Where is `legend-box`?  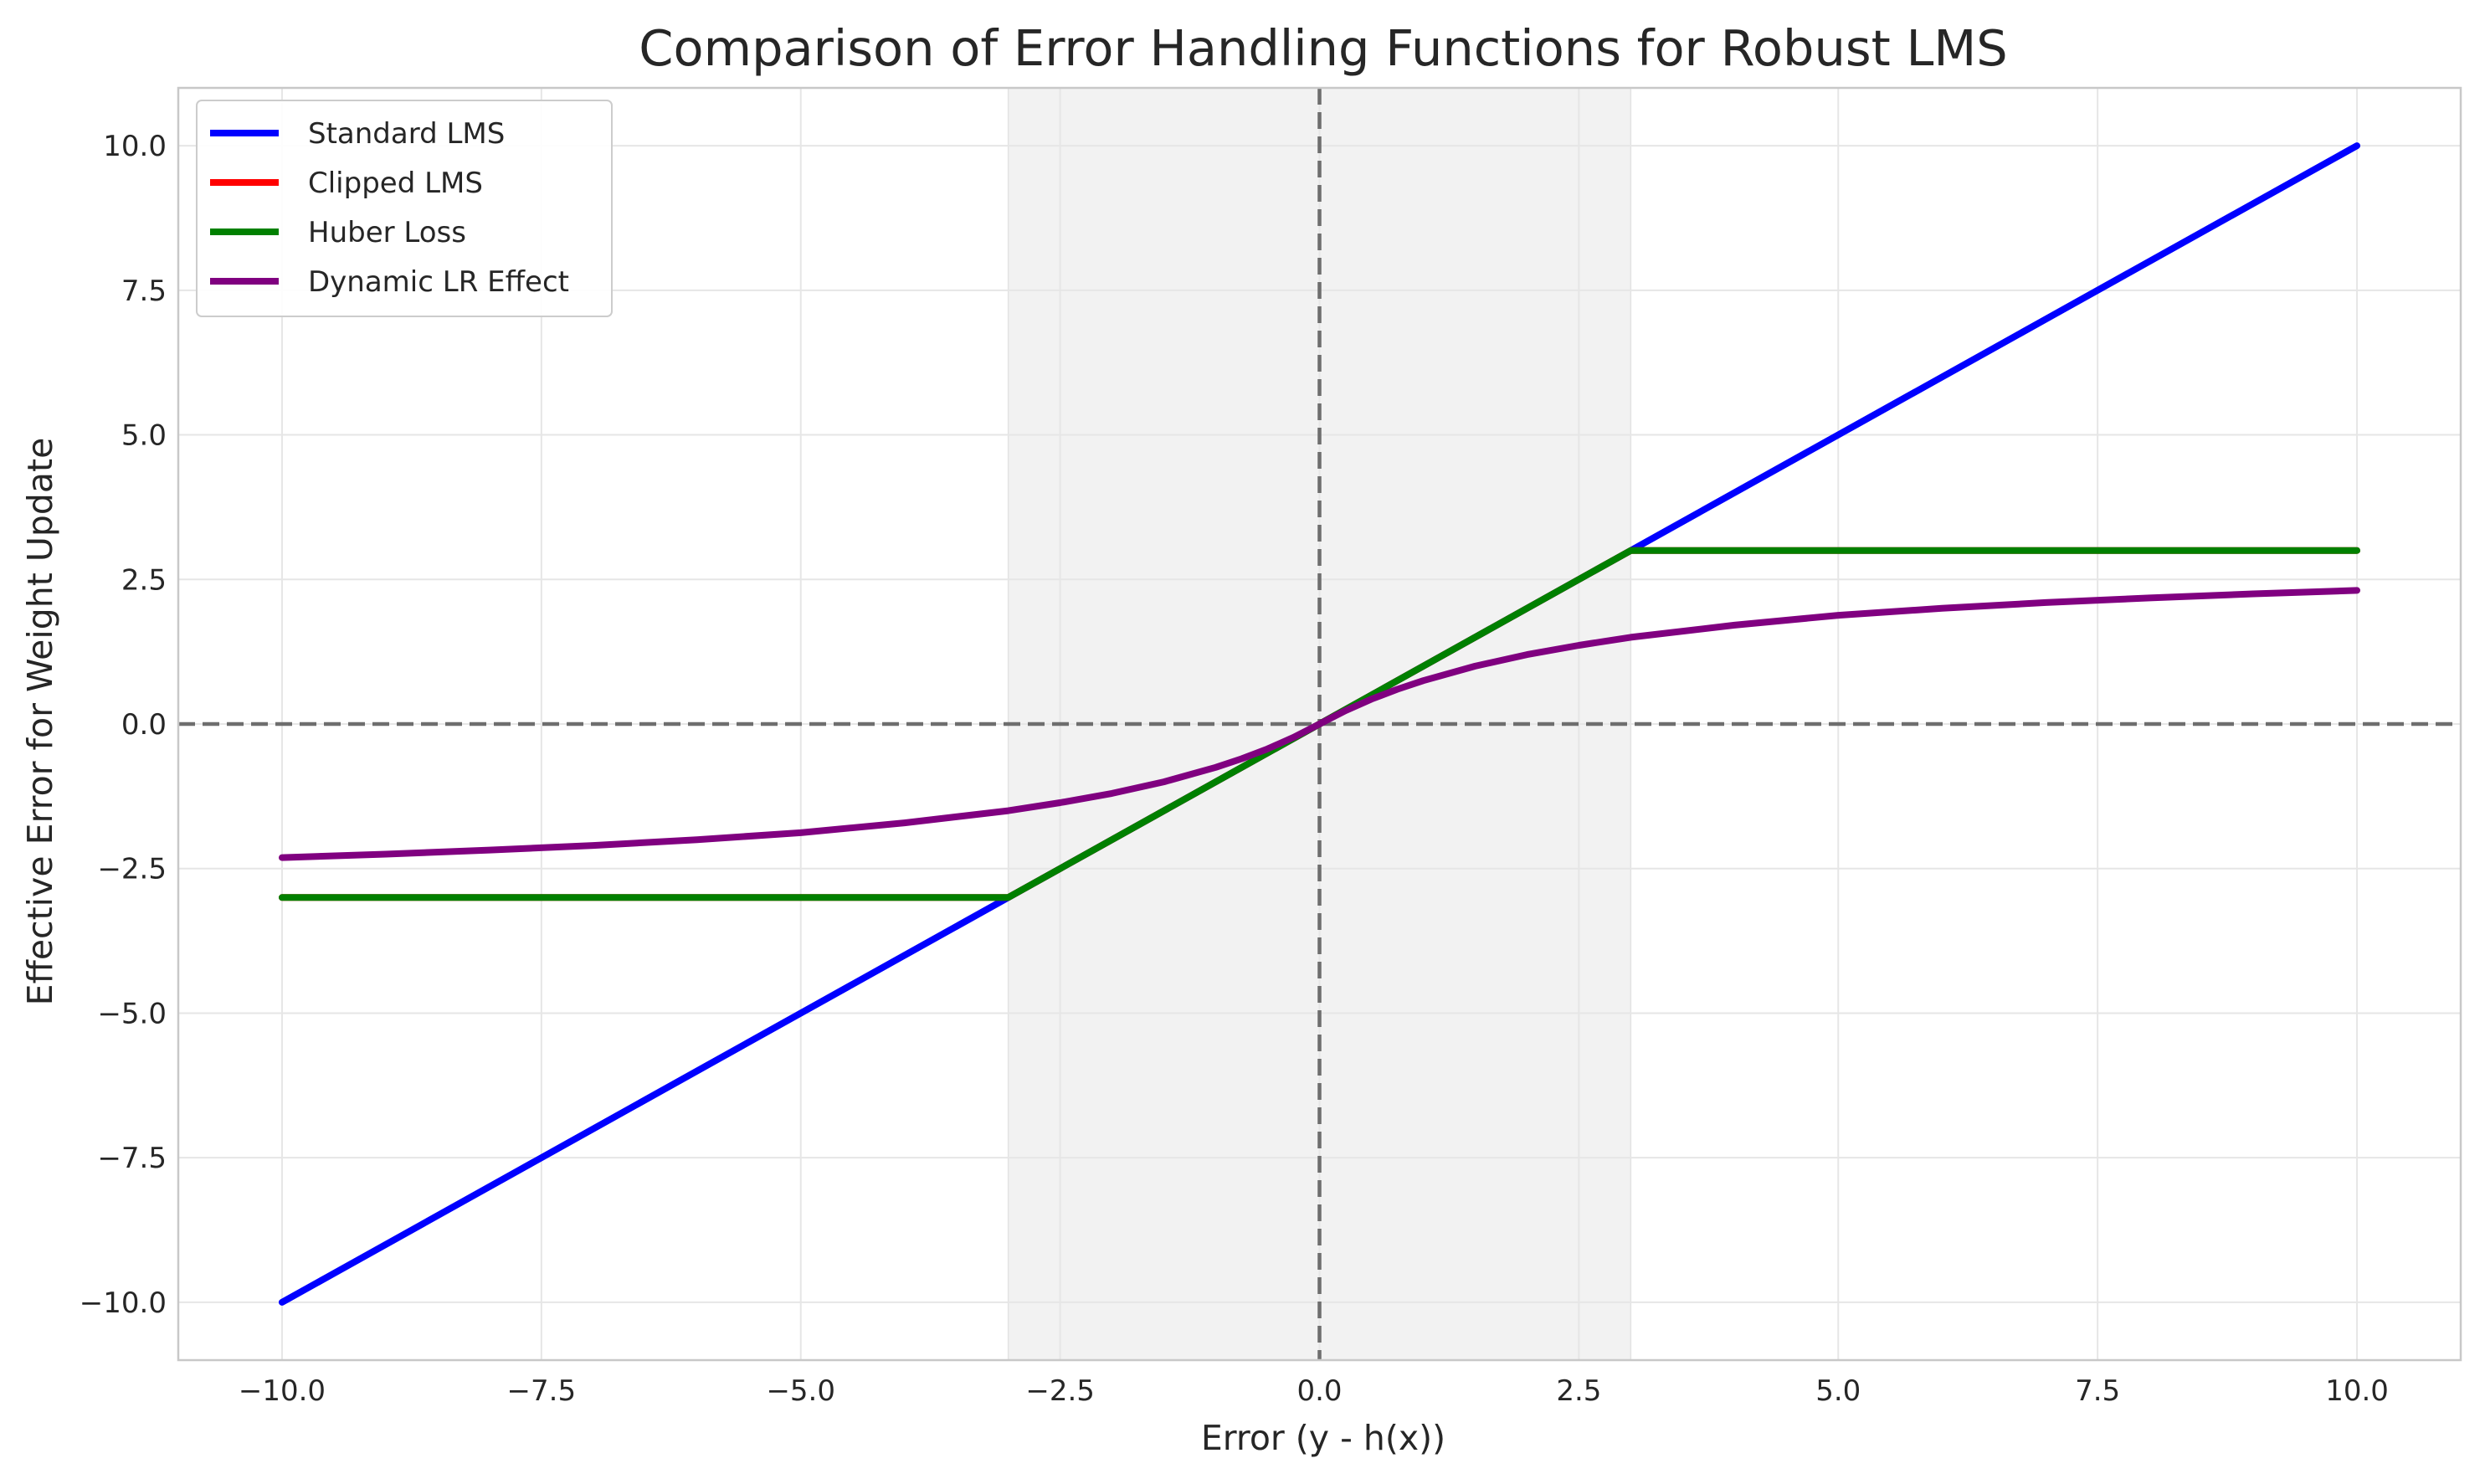 legend-box is located at coordinates (404, 209).